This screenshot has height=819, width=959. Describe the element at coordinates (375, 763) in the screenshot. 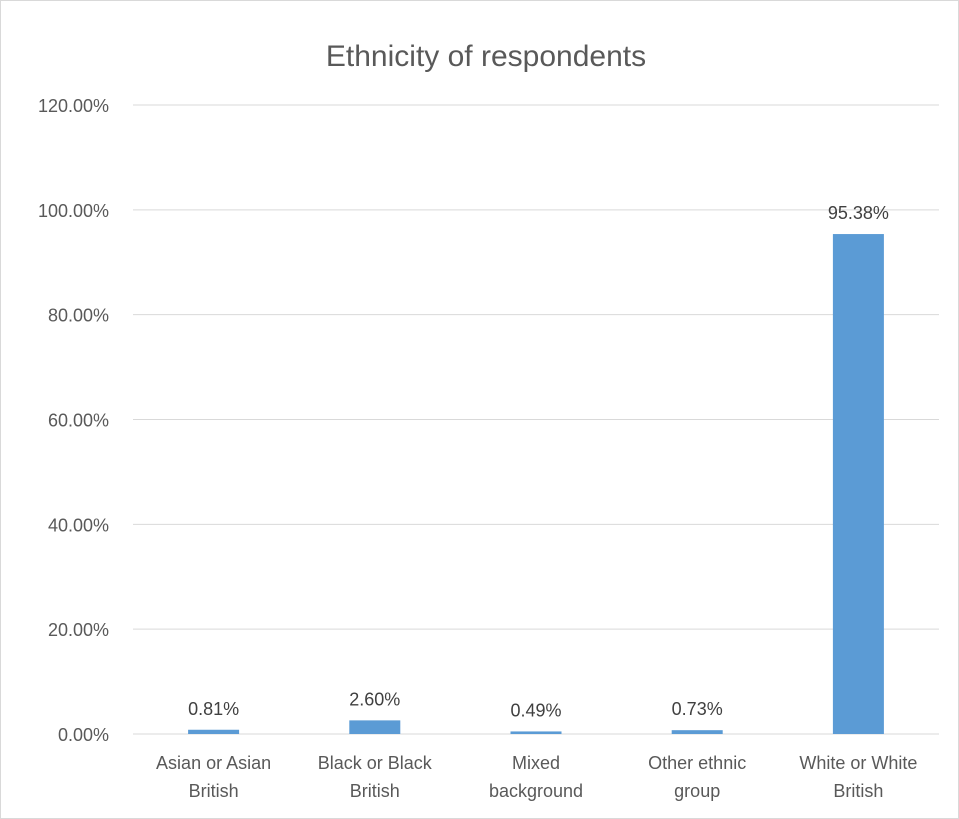

I see `category-label-line: Black or Black` at that location.